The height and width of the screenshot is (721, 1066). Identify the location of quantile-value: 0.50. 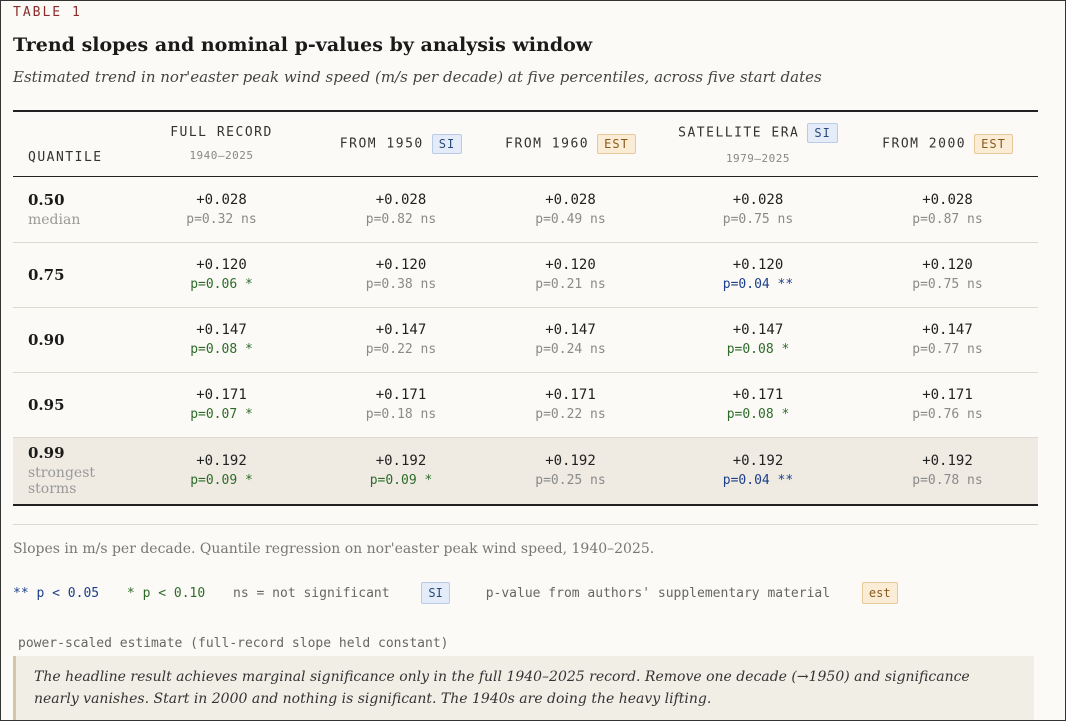
(46, 199).